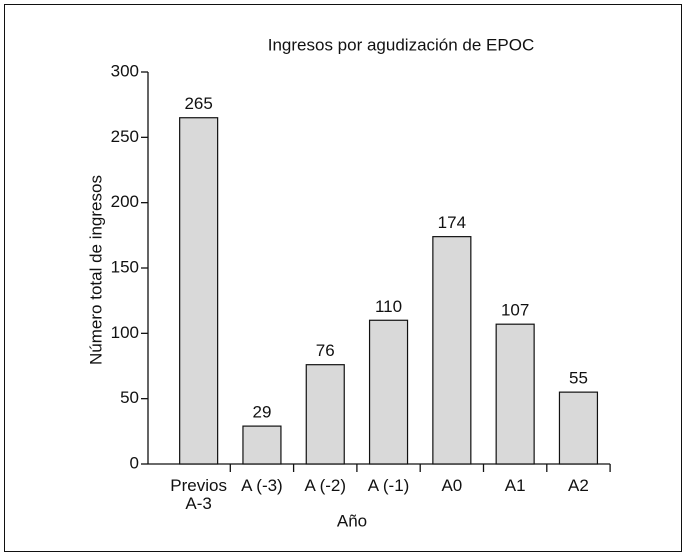 The height and width of the screenshot is (556, 686). What do you see at coordinates (578, 378) in the screenshot?
I see `value-label: 55` at bounding box center [578, 378].